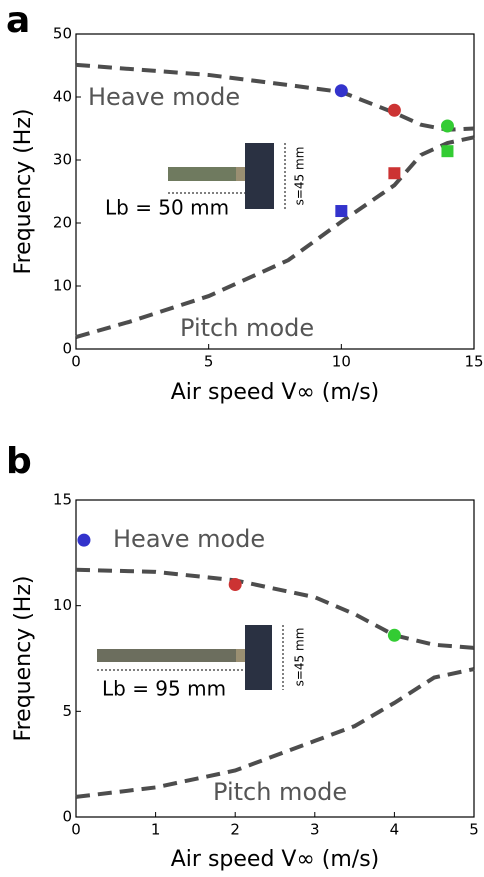  I want to click on x-tick-label: 3, so click(315, 830).